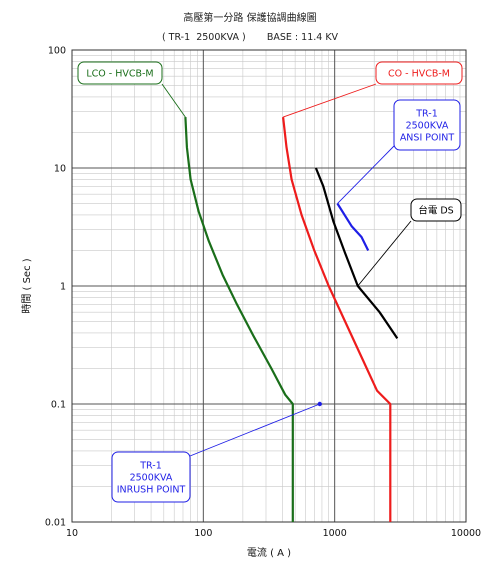  What do you see at coordinates (269, 552) in the screenshot?
I see `x-axis-label: 電流 ( A )` at bounding box center [269, 552].